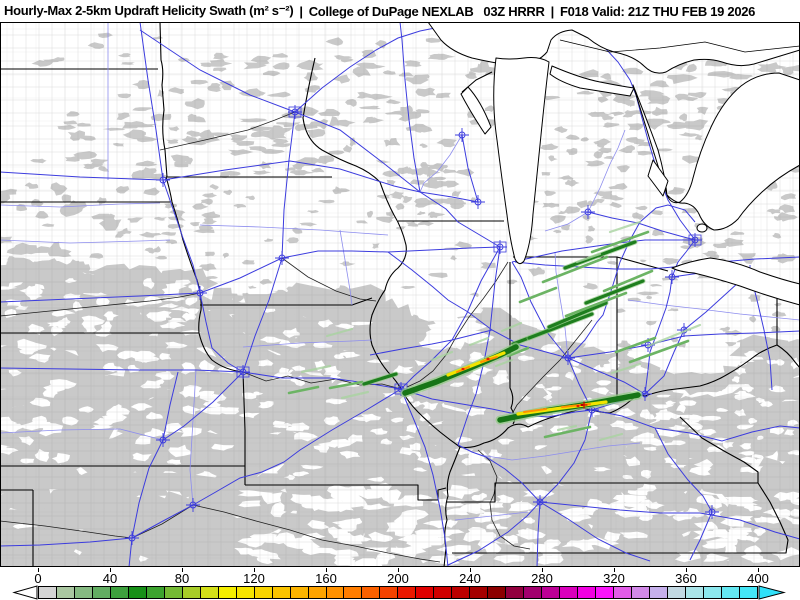  I want to click on colorbar-tick-label: 360, so click(686, 578).